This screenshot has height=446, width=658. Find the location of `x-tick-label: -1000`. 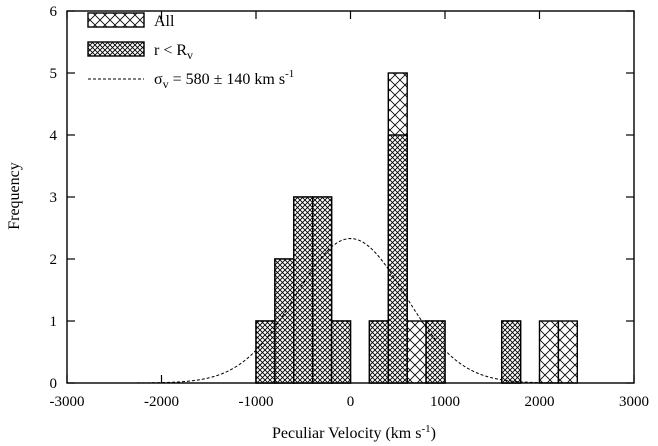

x-tick-label: -1000 is located at coordinates (256, 402).